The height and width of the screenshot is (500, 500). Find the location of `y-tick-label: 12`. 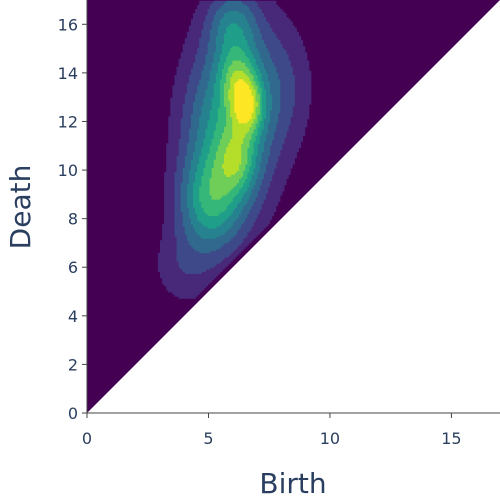

y-tick-label: 12 is located at coordinates (68, 121).